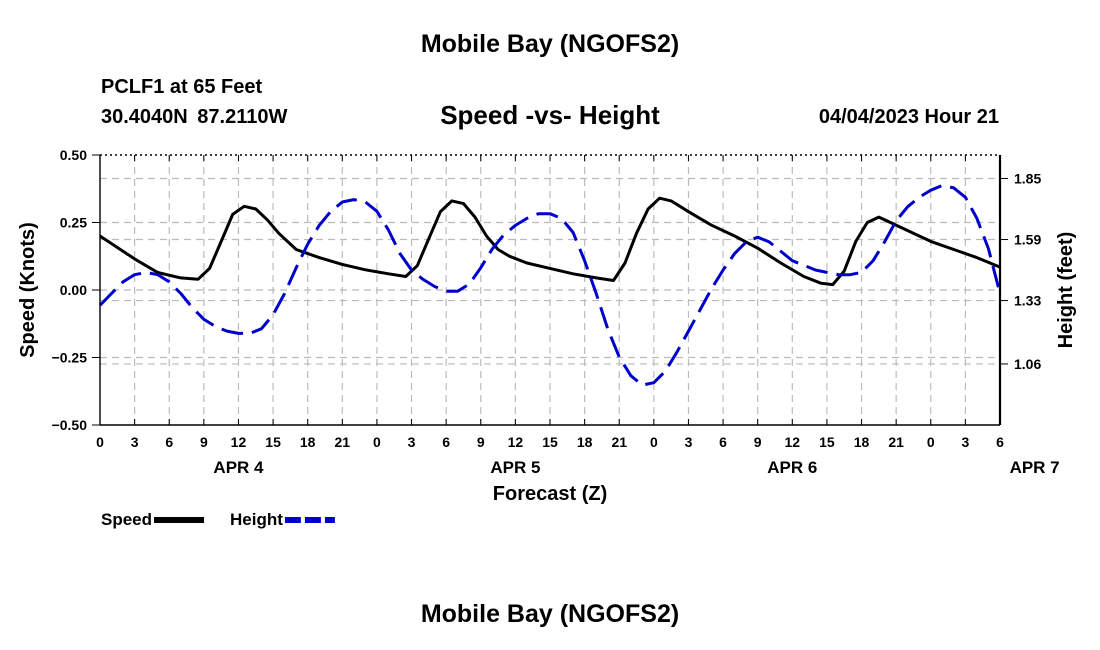 The image size is (1100, 650). What do you see at coordinates (1066, 290) in the screenshot?
I see `y2-axis-title: Height (feet)` at bounding box center [1066, 290].